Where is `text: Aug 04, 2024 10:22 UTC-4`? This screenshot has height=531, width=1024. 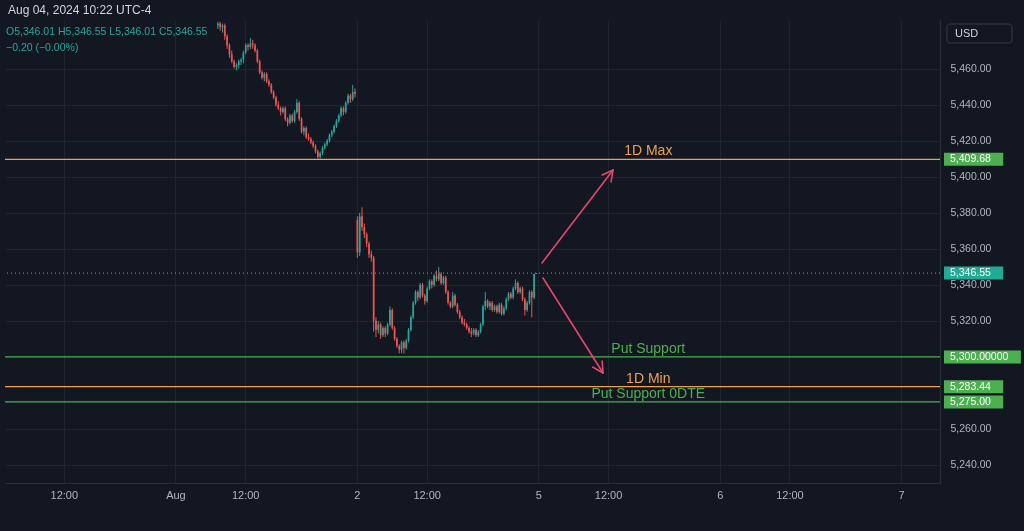
text: Aug 04, 2024 10:22 UTC-4 is located at coordinates (80, 10).